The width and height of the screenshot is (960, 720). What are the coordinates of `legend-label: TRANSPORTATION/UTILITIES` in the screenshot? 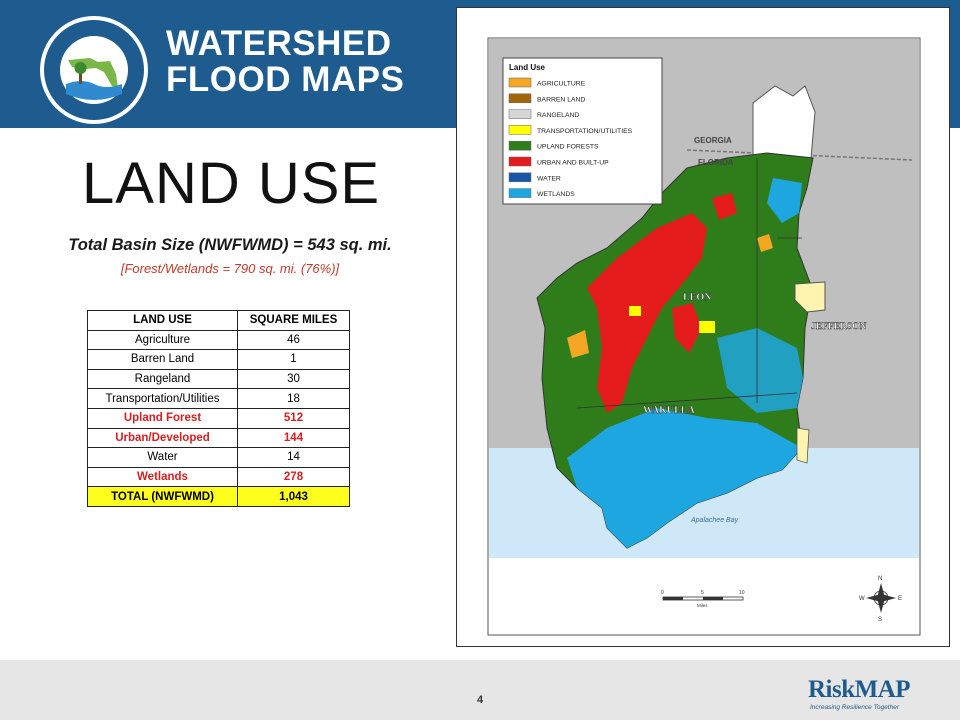 It's located at (585, 131).